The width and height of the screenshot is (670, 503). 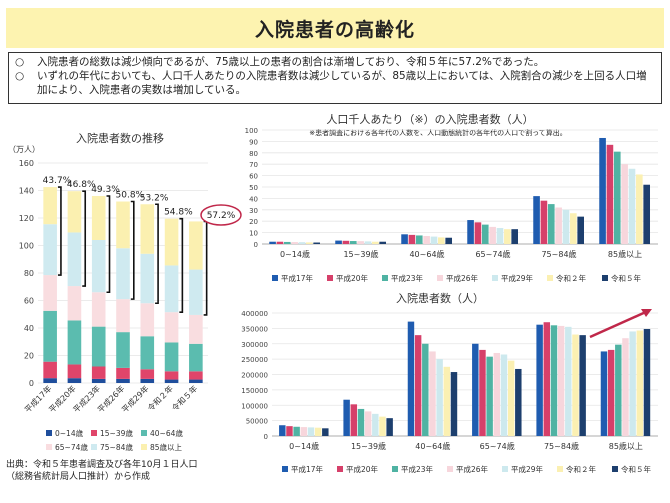 I want to click on y-tick-label: 40, so click(x=253, y=199).